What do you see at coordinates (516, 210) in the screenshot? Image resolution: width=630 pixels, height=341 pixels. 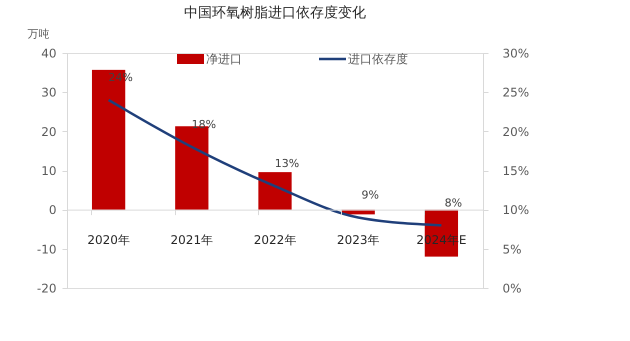 I see `y2-tick-label: 10%` at bounding box center [516, 210].